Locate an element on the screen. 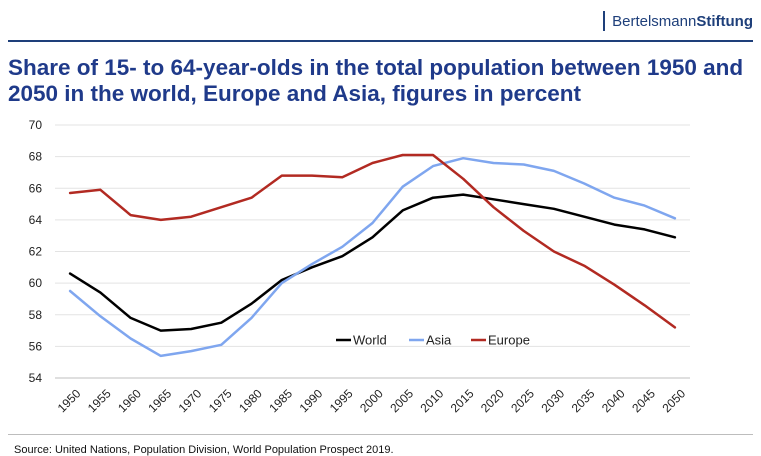 The width and height of the screenshot is (761, 456). y-tick-label: 58 is located at coordinates (36, 315).